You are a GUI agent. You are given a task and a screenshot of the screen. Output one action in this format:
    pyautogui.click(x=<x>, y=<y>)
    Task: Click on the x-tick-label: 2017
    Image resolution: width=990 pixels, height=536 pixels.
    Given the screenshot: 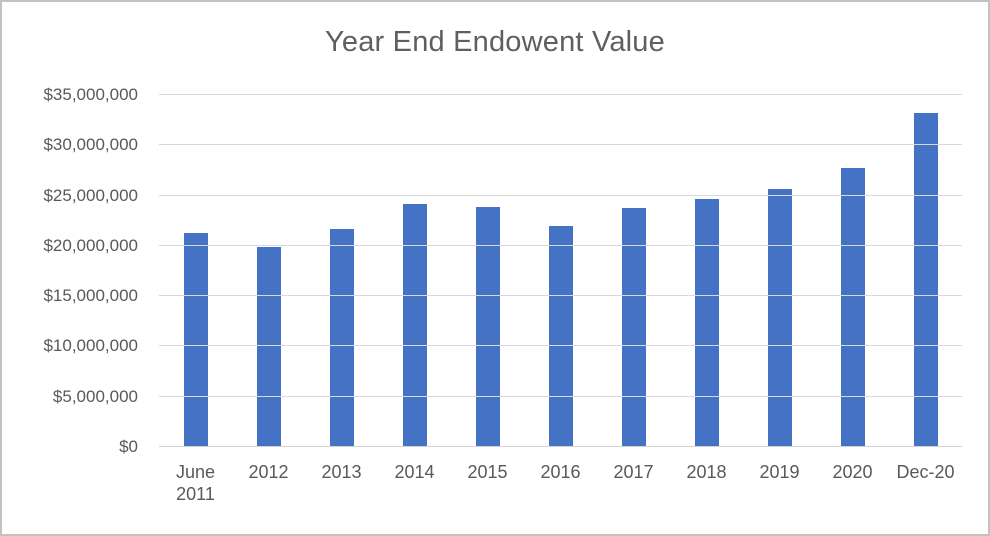 What is the action you would take?
    pyautogui.click(x=633, y=472)
    